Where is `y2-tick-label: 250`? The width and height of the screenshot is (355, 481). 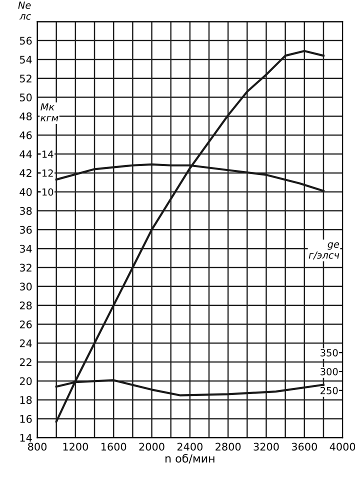
y2-tick-label: 250 is located at coordinates (329, 390).